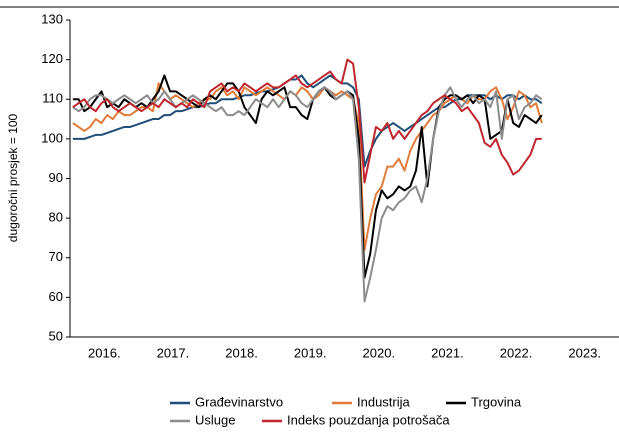  I want to click on x-tick-label: 2019., so click(310, 352).